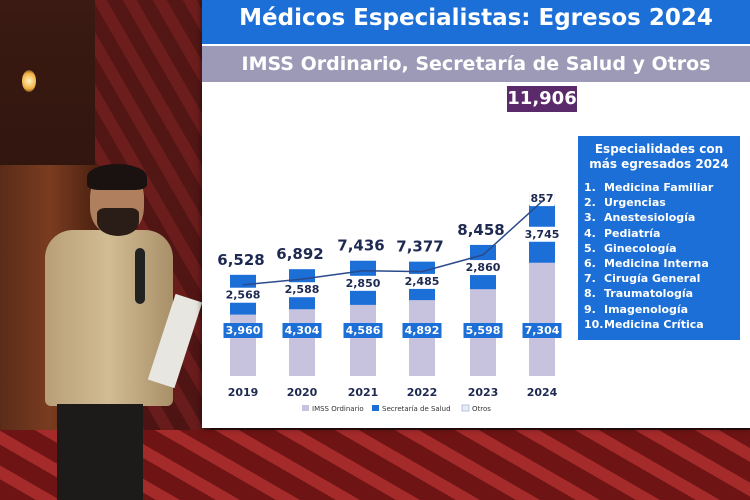 This screenshot has width=750, height=500. I want to click on specialty-item: 1. Medicina Familiar, so click(649, 187).